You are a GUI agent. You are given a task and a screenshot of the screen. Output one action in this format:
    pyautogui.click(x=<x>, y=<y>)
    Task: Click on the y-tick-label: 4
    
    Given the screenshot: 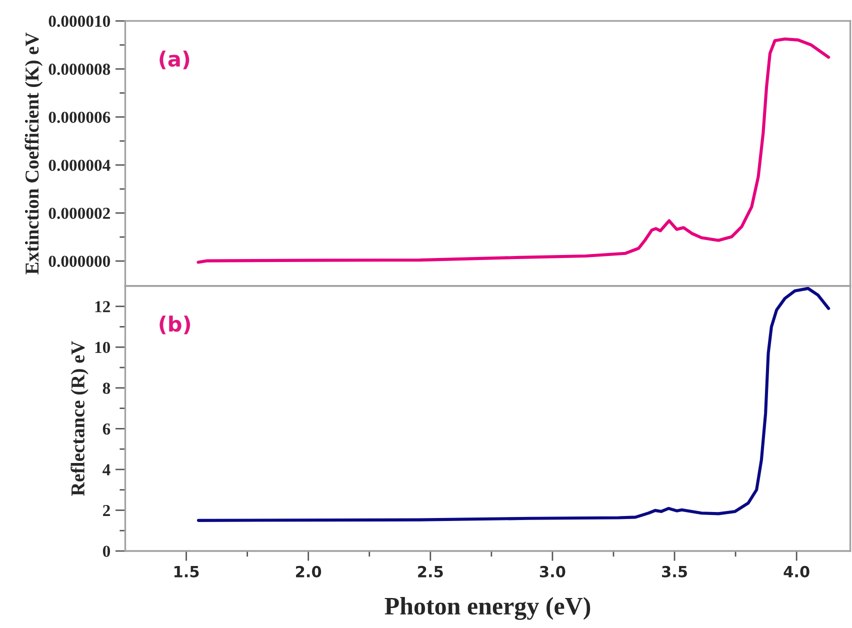 What is the action you would take?
    pyautogui.click(x=106, y=470)
    